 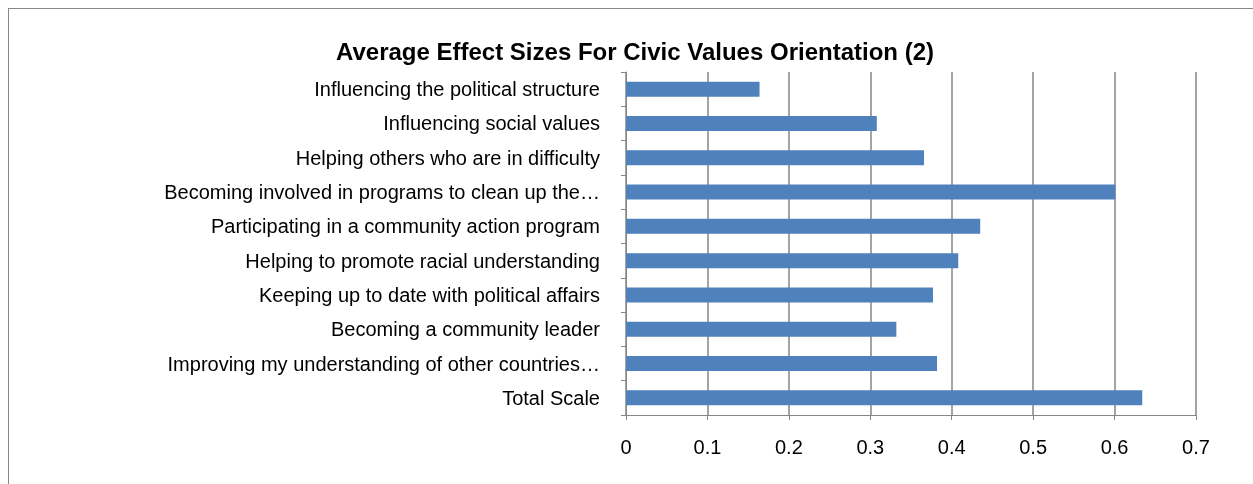 What do you see at coordinates (1114, 447) in the screenshot?
I see `x-tick-label: 0.6` at bounding box center [1114, 447].